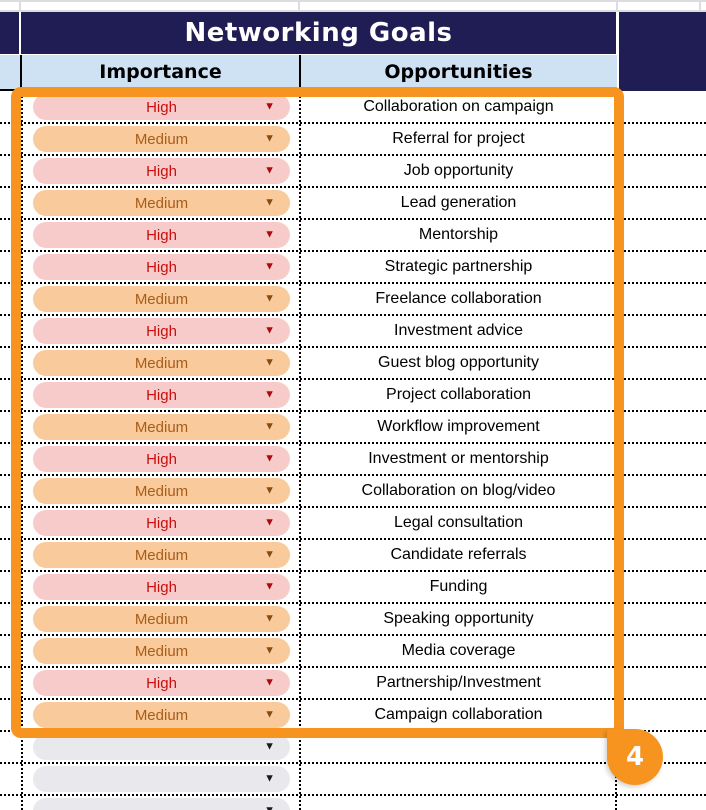 This screenshot has height=810, width=706. Describe the element at coordinates (458, 298) in the screenshot. I see `opportunity-cell: Freelance collaboration` at that location.